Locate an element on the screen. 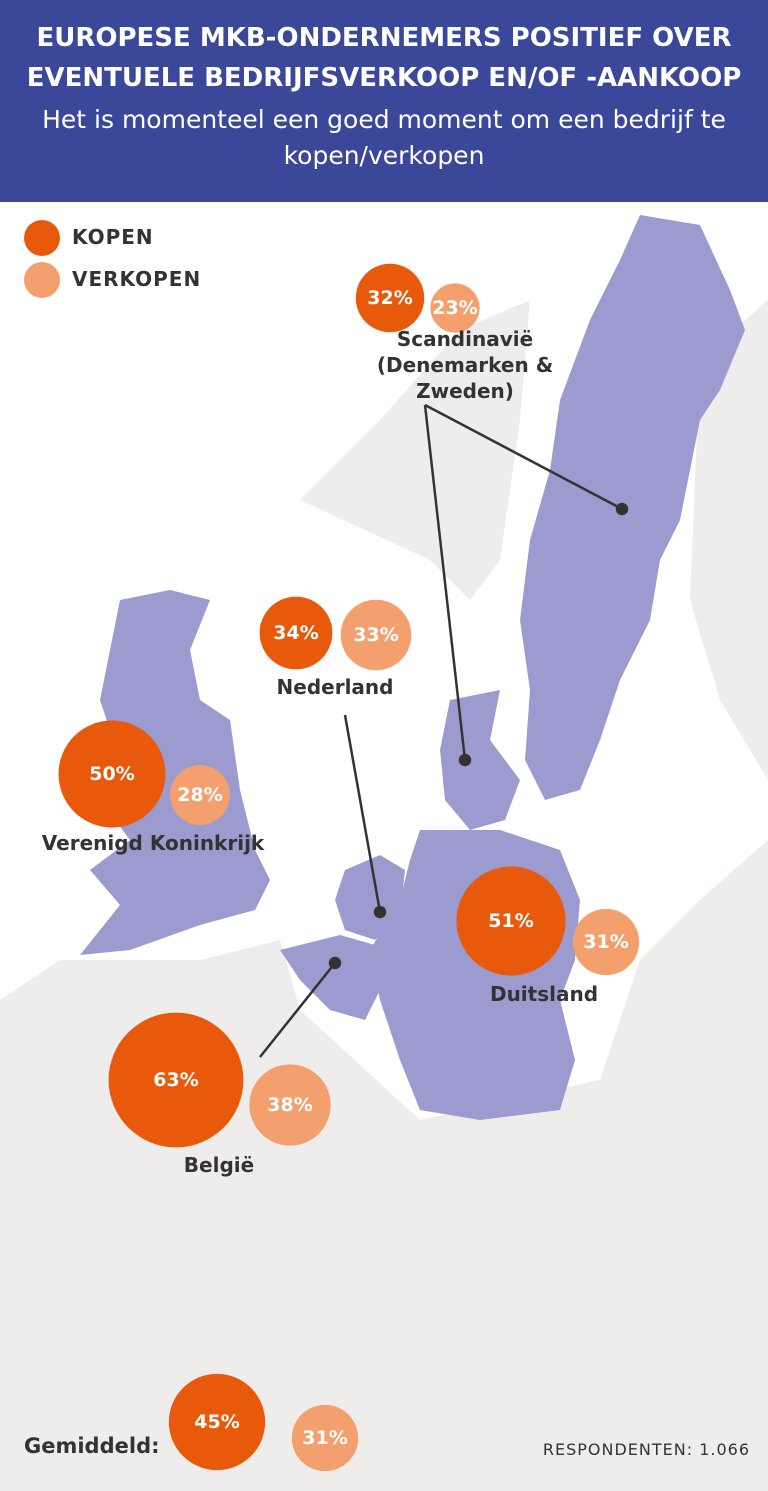 This screenshot has width=768, height=1491. region-label: Duitsland is located at coordinates (544, 994).